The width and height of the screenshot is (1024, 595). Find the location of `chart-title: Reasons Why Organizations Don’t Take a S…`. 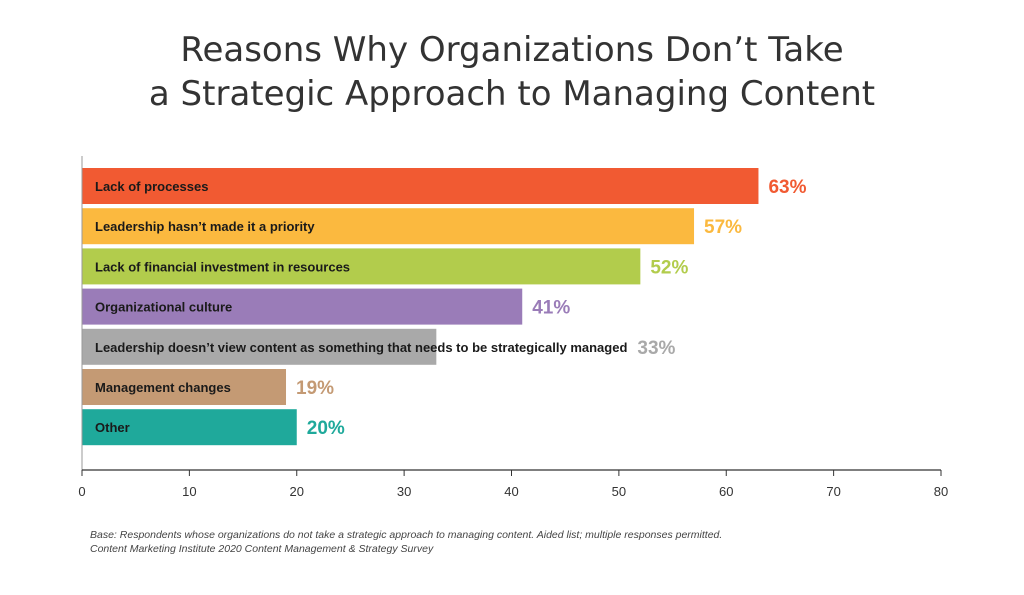

chart-title: Reasons Why Organizations Don’t Take a S… is located at coordinates (512, 72).